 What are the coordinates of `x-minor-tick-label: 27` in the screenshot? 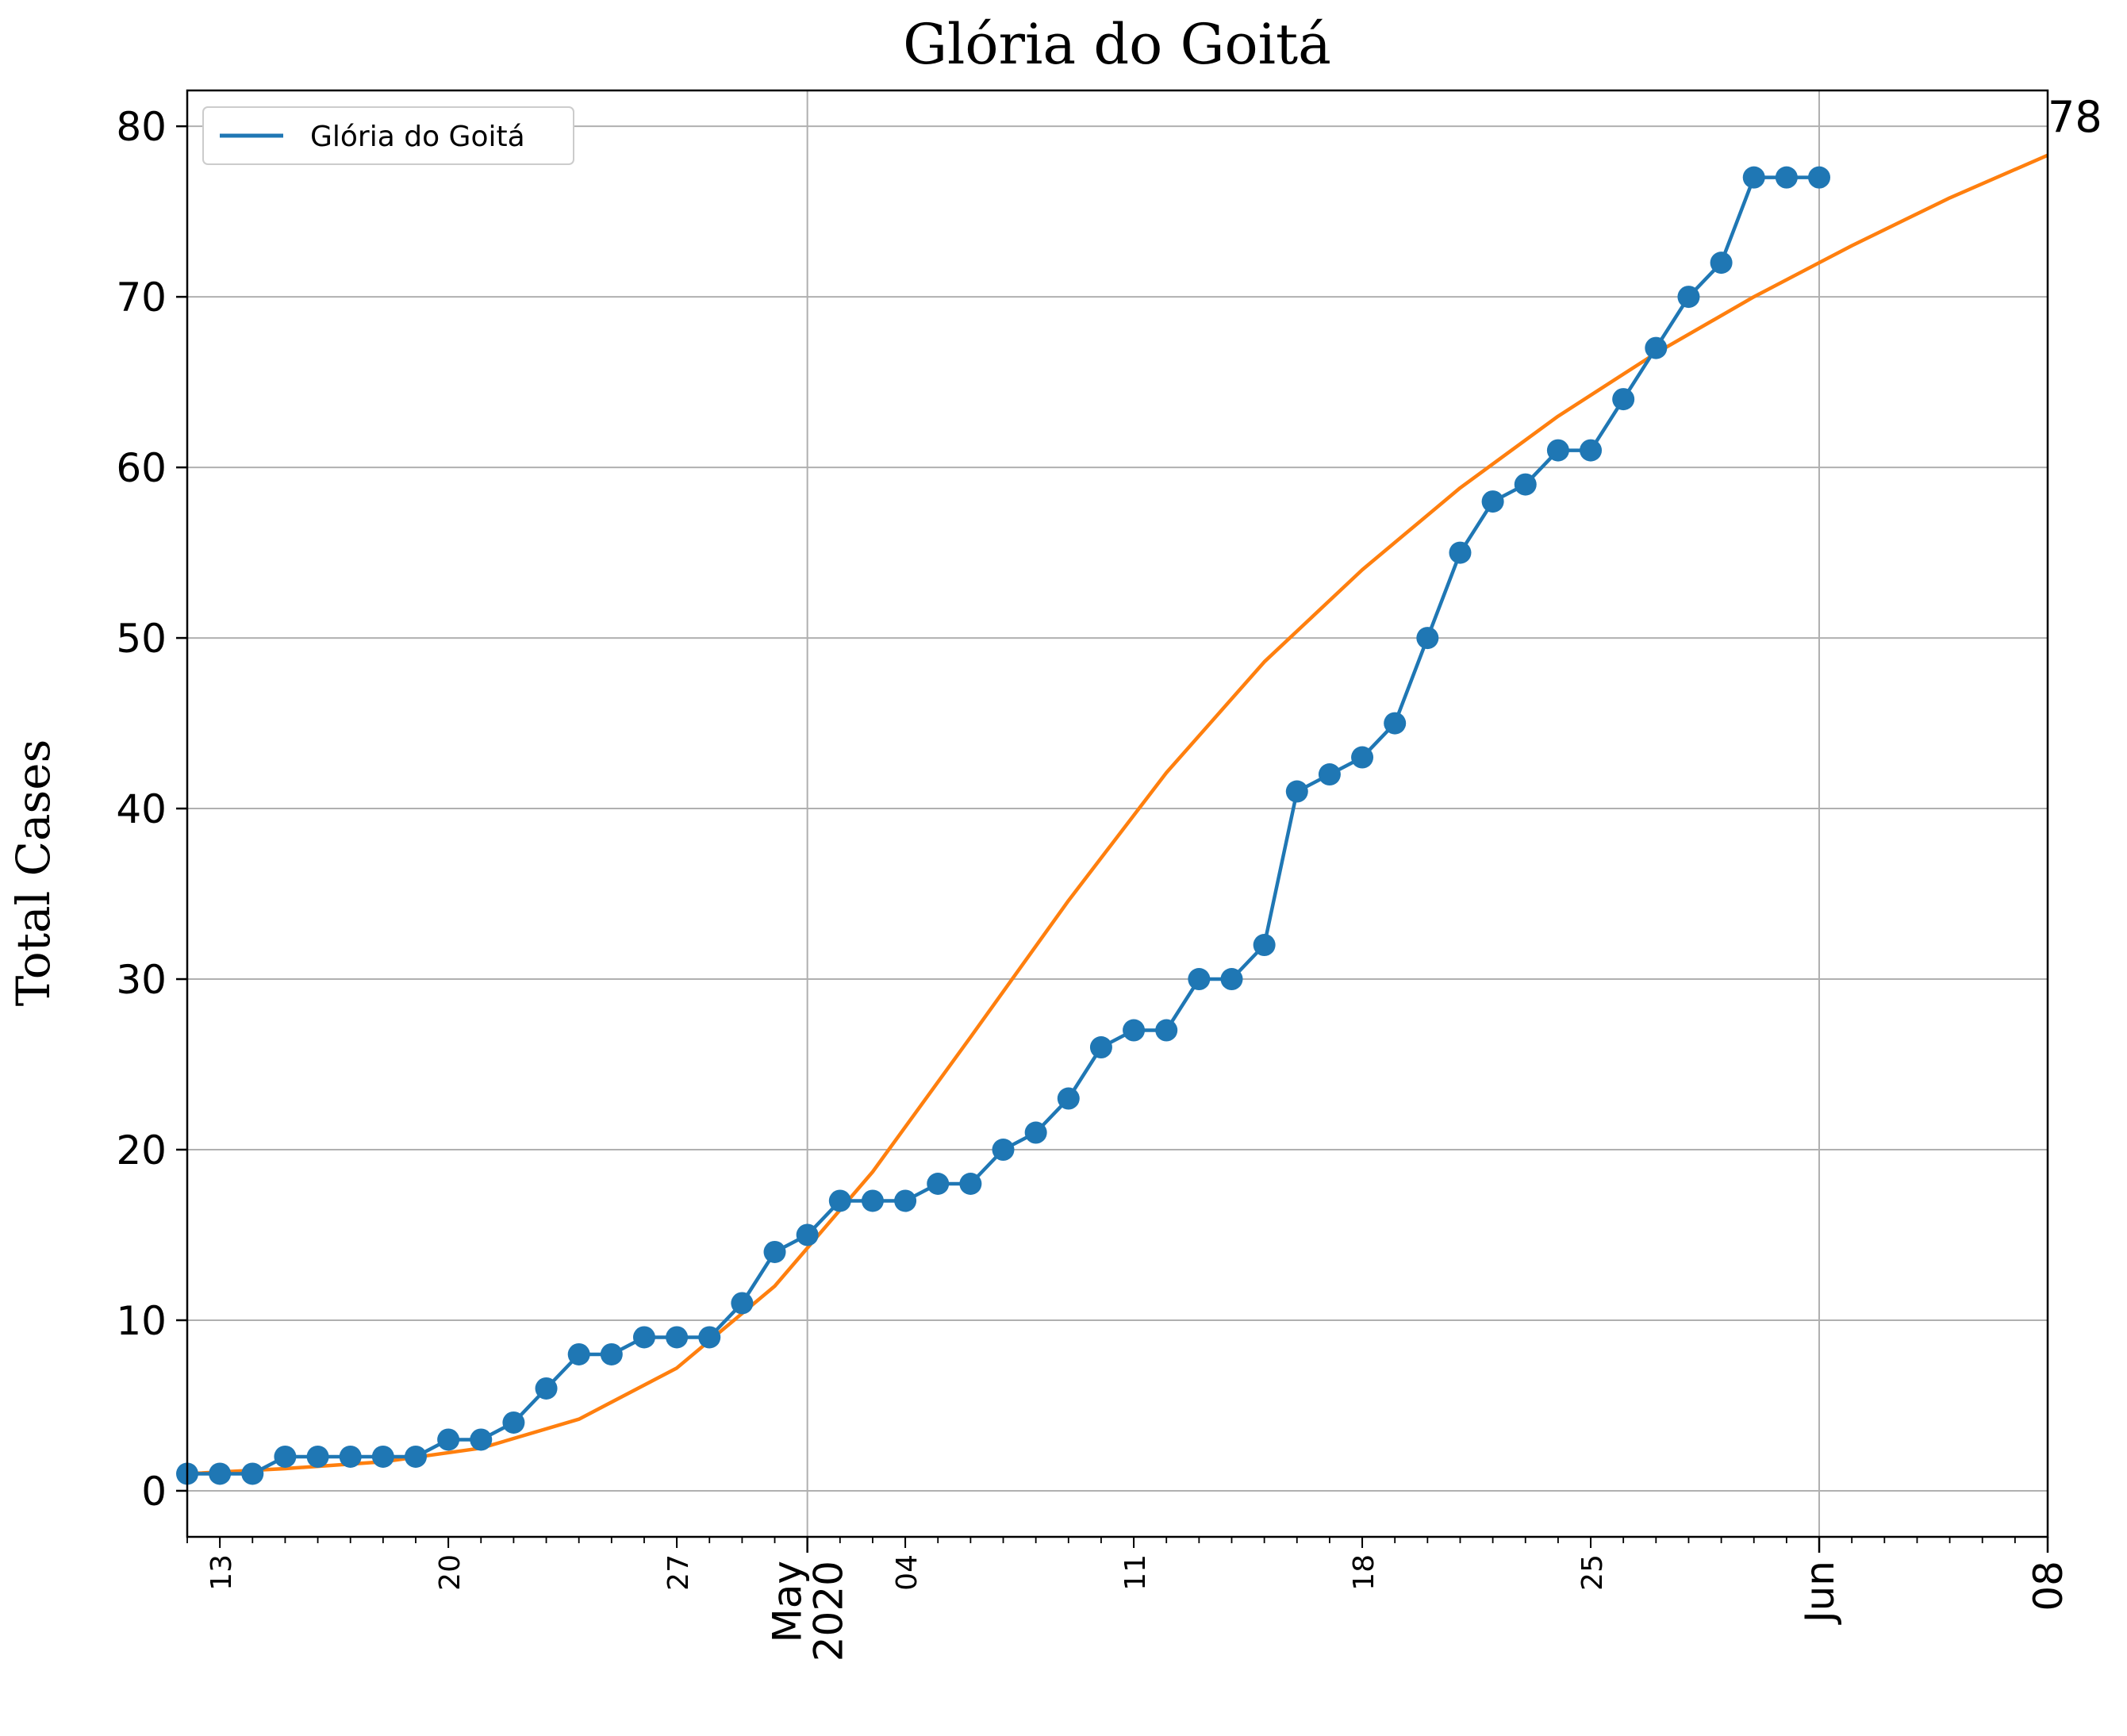 It's located at (678, 1572).